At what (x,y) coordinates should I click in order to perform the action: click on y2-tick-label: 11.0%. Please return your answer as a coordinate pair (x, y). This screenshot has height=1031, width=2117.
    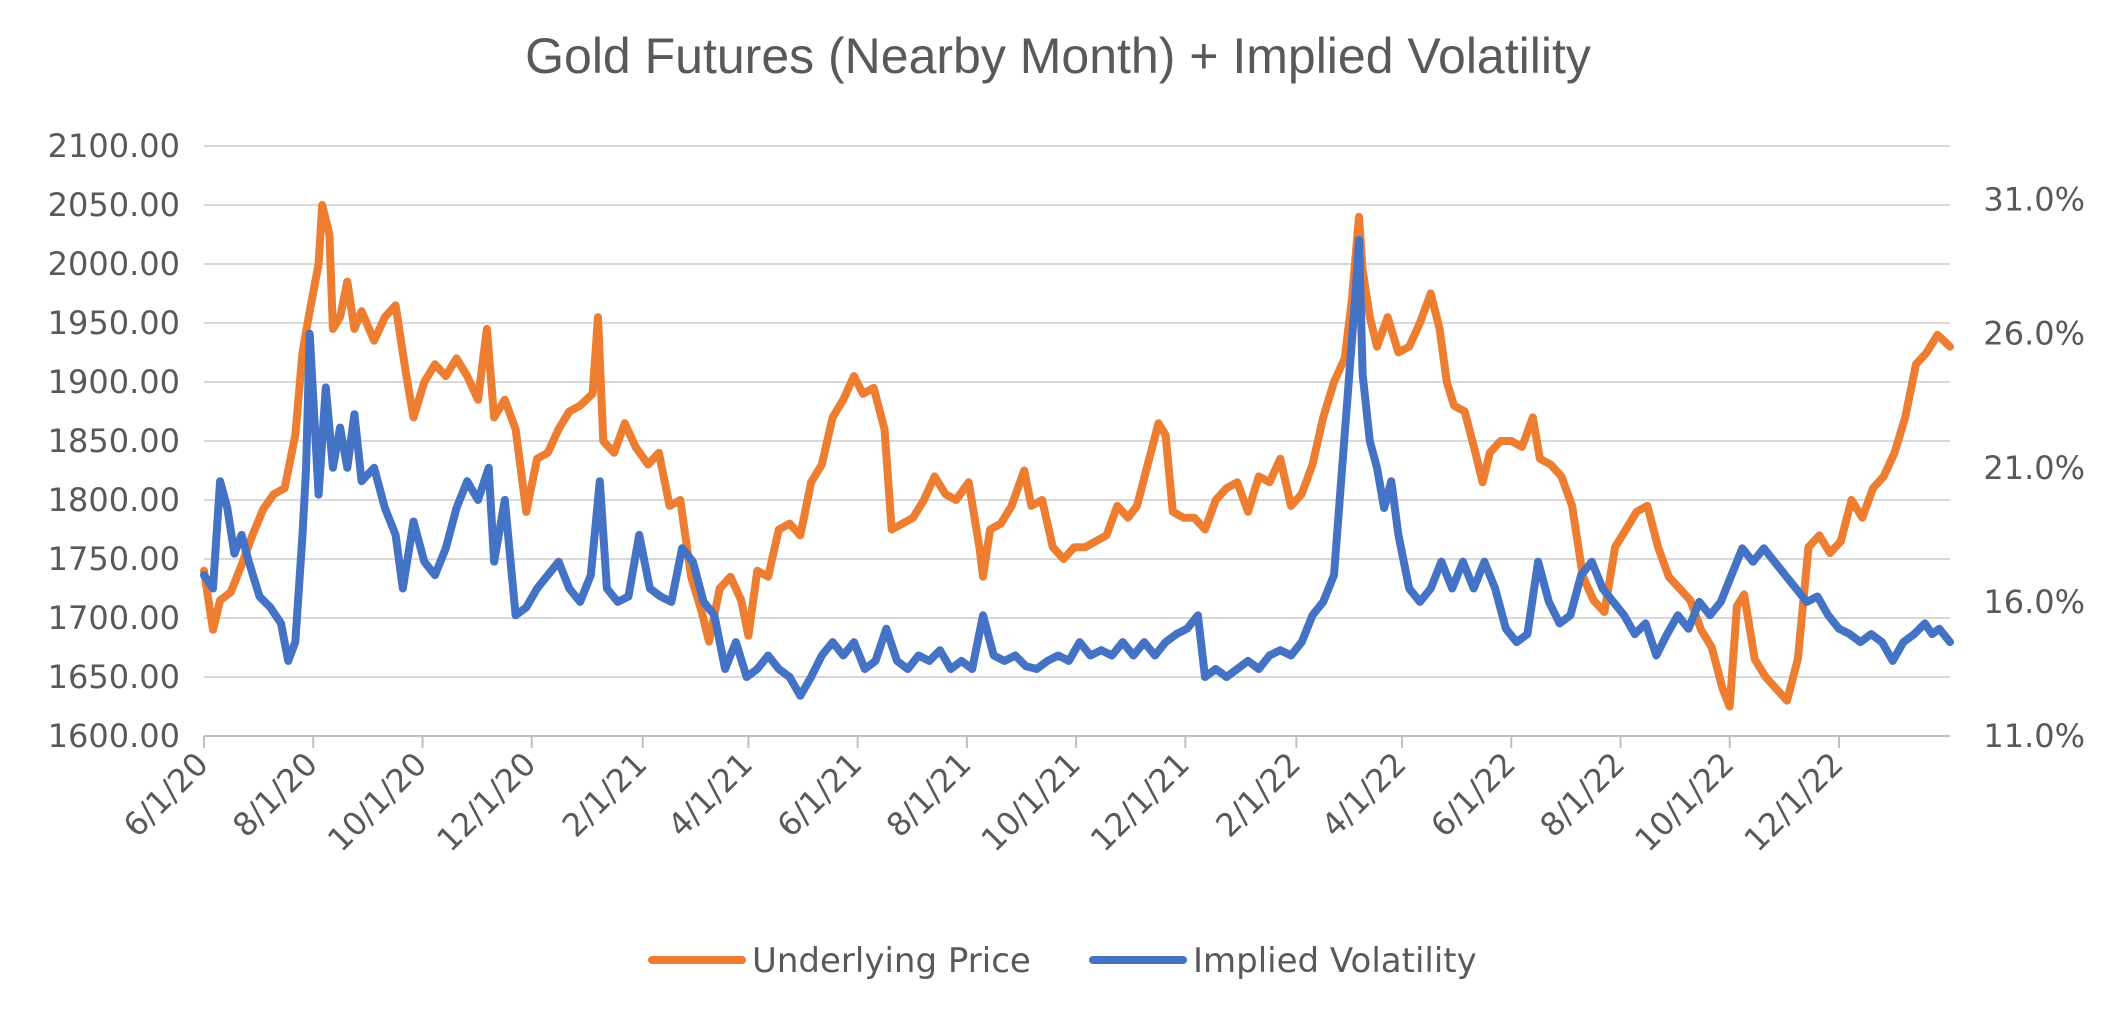
    Looking at the image, I should click on (2034, 736).